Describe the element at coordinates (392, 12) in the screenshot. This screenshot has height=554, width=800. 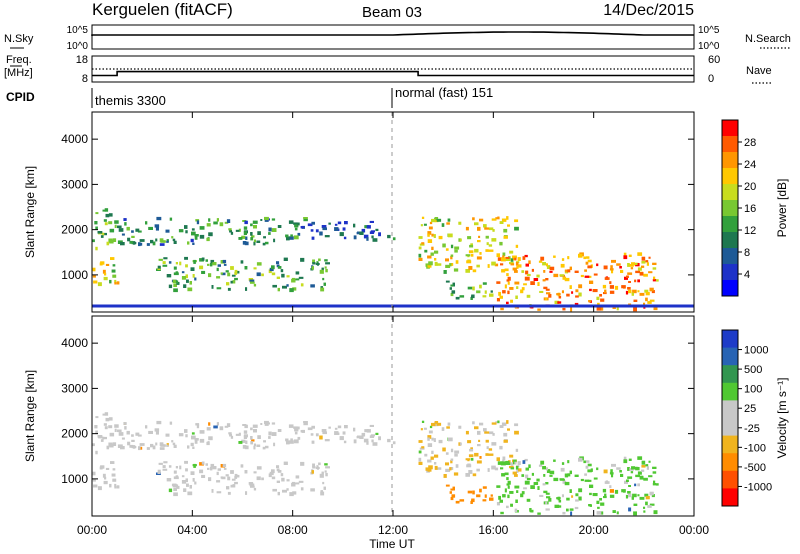
I see `beam-title: Beam 03` at that location.